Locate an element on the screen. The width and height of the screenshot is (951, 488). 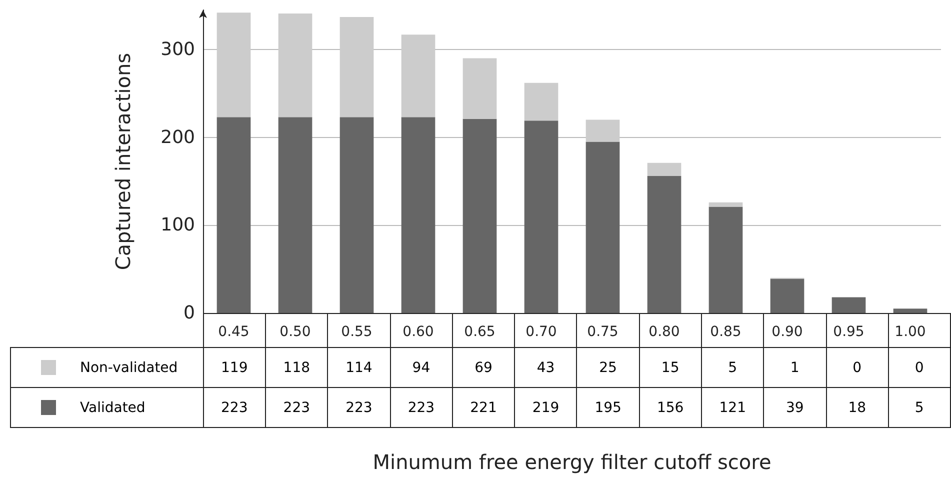
data-label: 1 is located at coordinates (795, 368).